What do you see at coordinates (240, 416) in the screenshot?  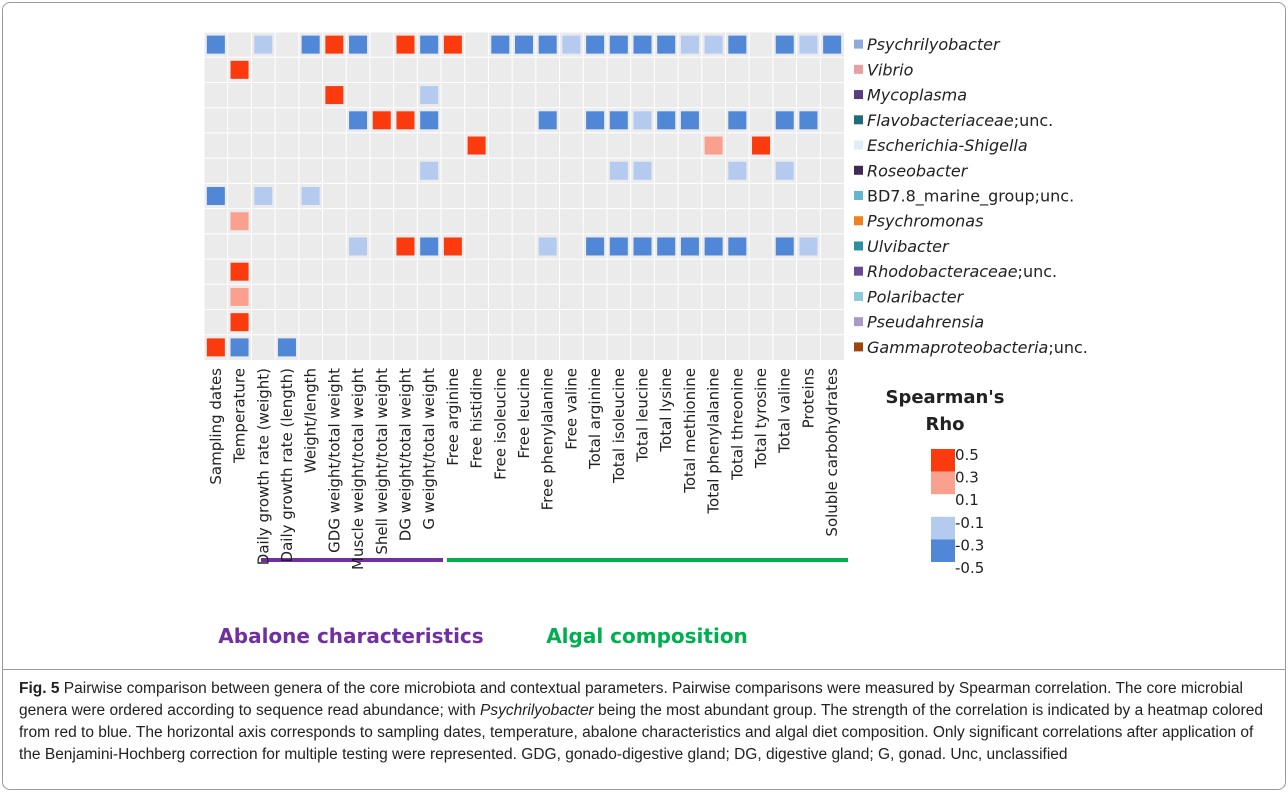 I see `column-label: Temperature` at bounding box center [240, 416].